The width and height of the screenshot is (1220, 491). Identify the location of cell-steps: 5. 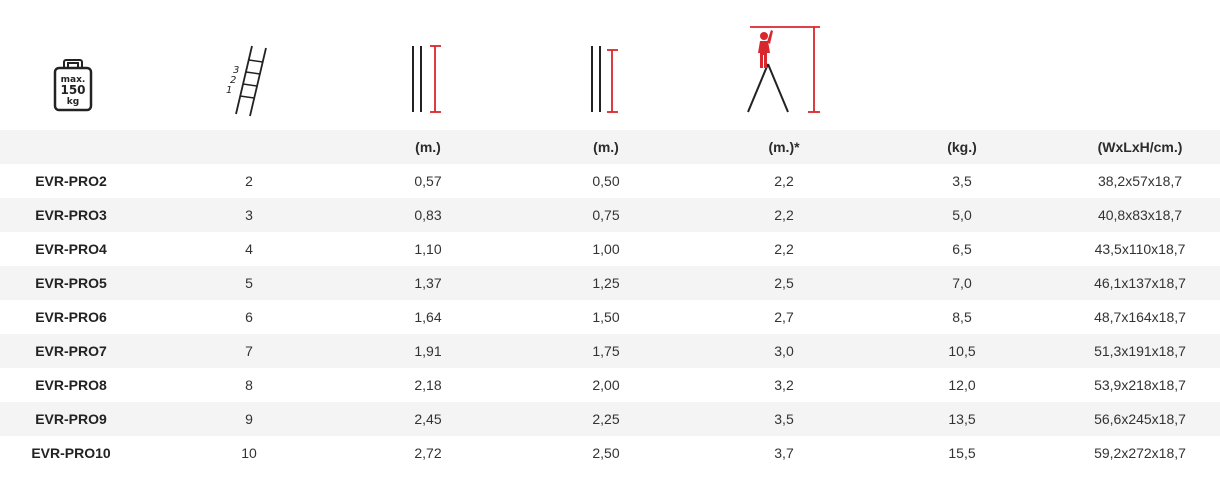
(249, 283).